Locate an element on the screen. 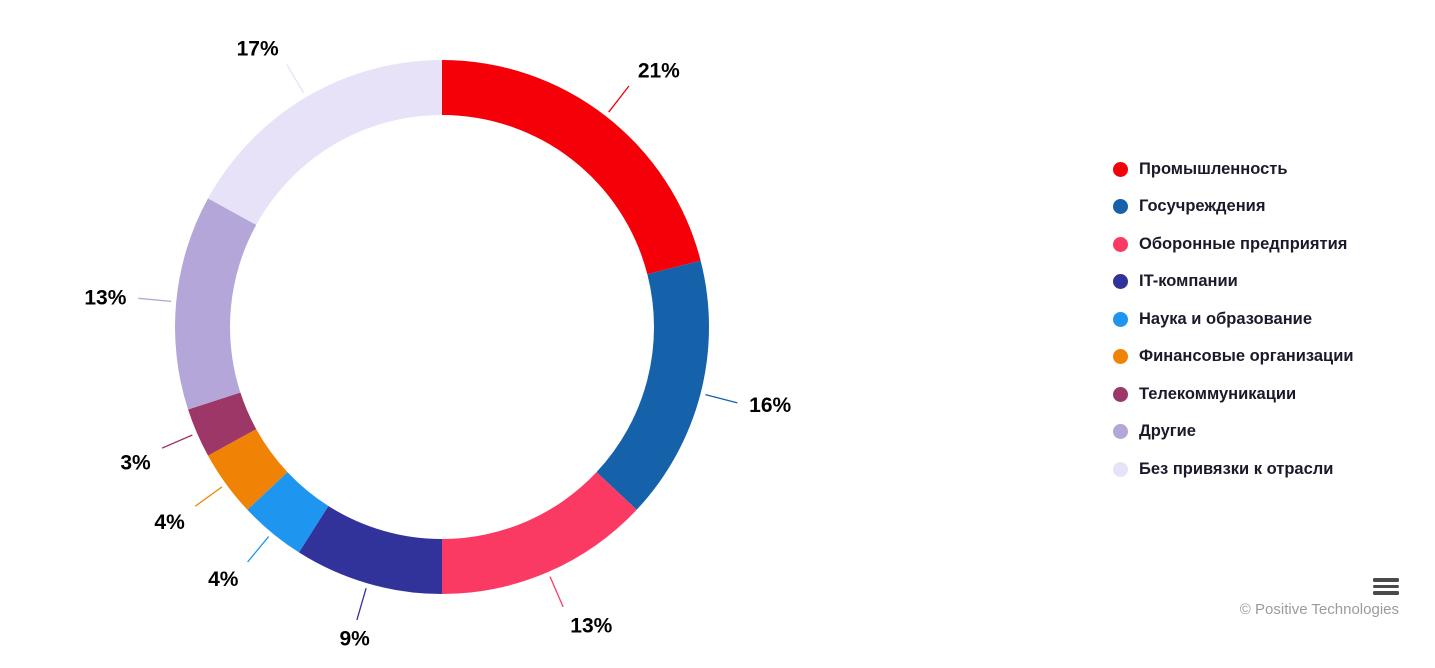  legend-item-0: Промышленность is located at coordinates (1233, 169).